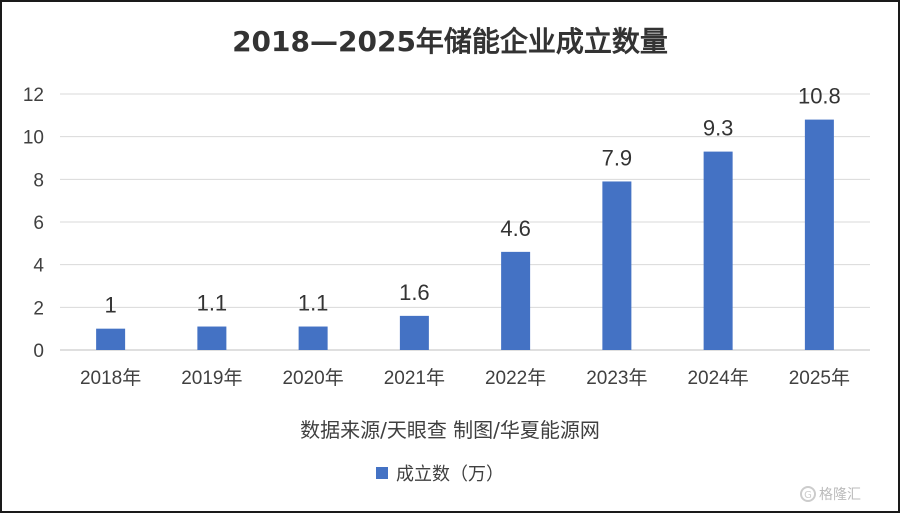 Image resolution: width=900 pixels, height=513 pixels. Describe the element at coordinates (33, 95) in the screenshot. I see `y-tick-label: 12` at that location.